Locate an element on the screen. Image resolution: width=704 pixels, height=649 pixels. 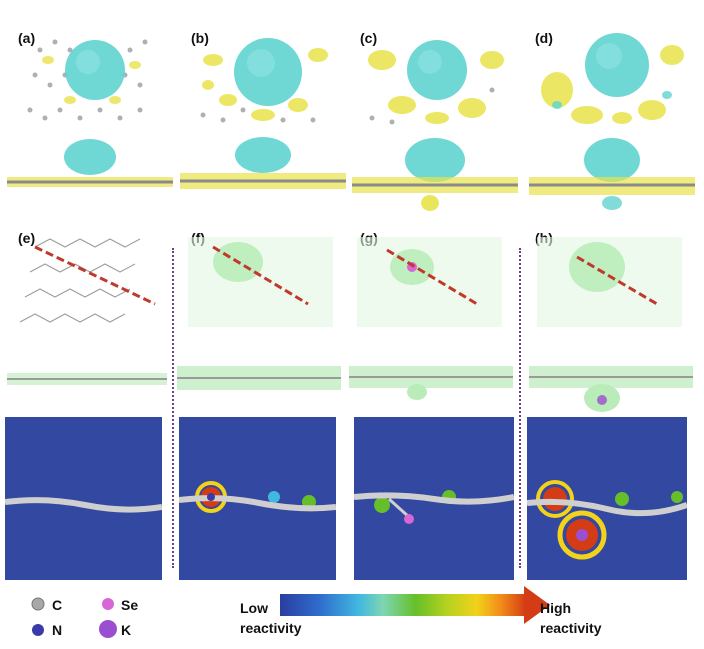
panel-f-side-view is located at coordinates (259, 378).